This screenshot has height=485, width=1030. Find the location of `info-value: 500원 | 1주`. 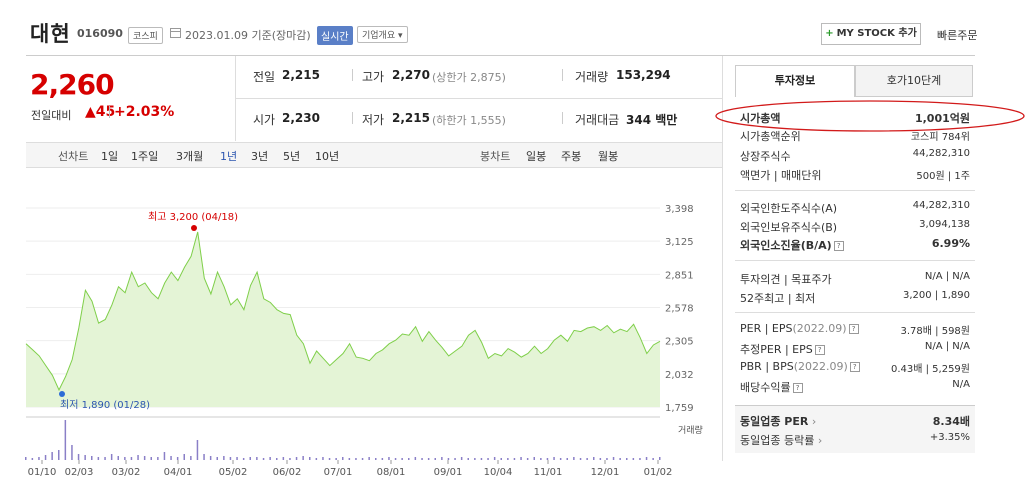

info-value: 500원 | 1주 is located at coordinates (943, 176).